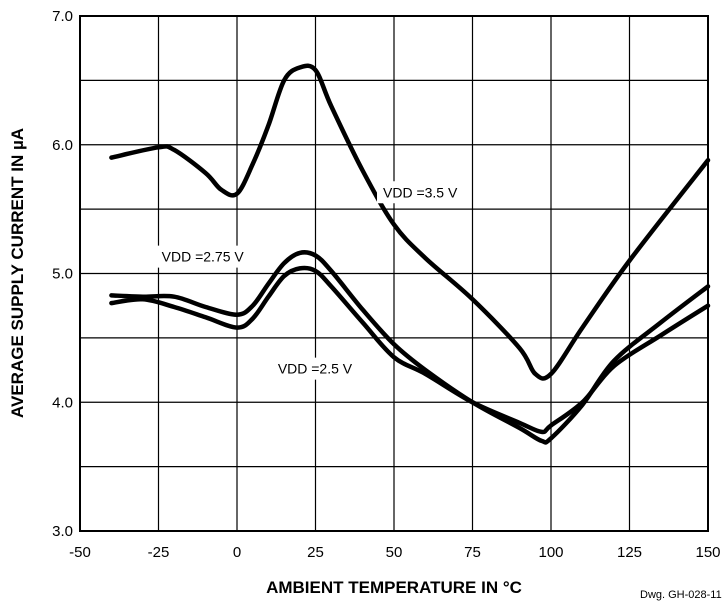 Image resolution: width=722 pixels, height=607 pixels. What do you see at coordinates (394, 587) in the screenshot?
I see `x-axis-title: AMBIENT TEMPERATURE IN °C` at bounding box center [394, 587].